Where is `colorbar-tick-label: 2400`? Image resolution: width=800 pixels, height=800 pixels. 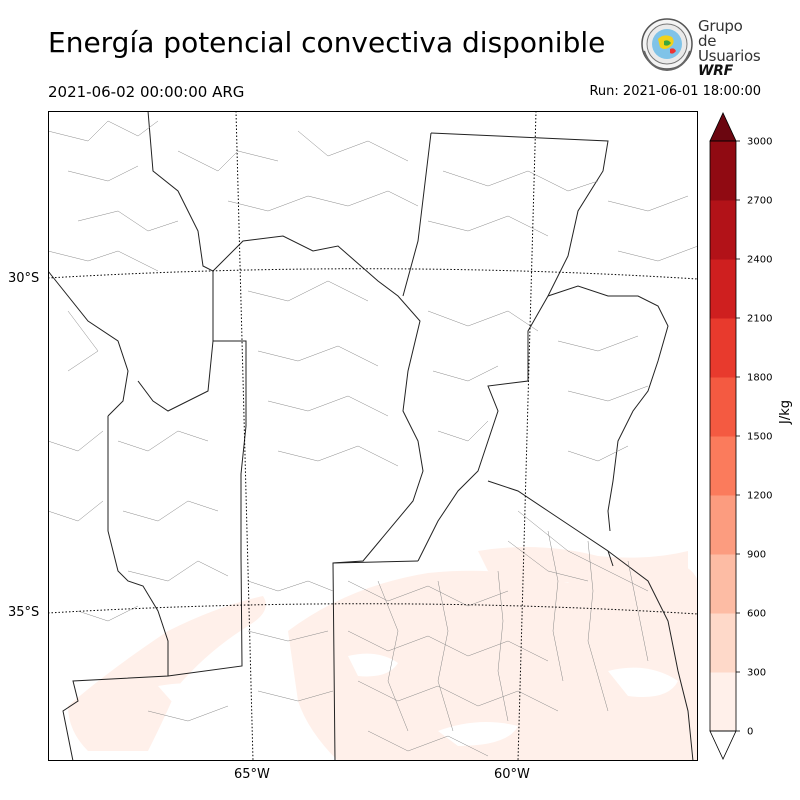 colorbar-tick-label: 2400 is located at coordinates (759, 260).